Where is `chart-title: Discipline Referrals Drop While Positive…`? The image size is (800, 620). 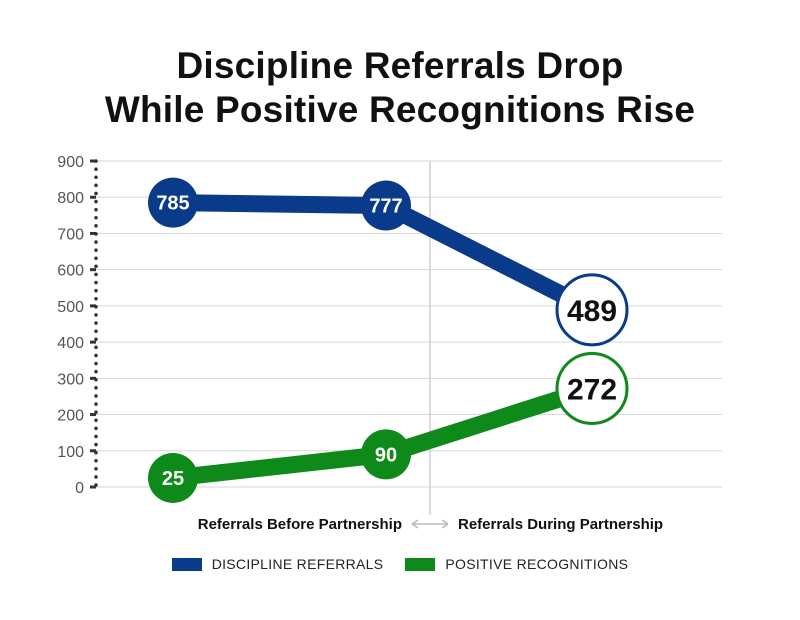 chart-title: Discipline Referrals Drop While Positive… is located at coordinates (400, 88).